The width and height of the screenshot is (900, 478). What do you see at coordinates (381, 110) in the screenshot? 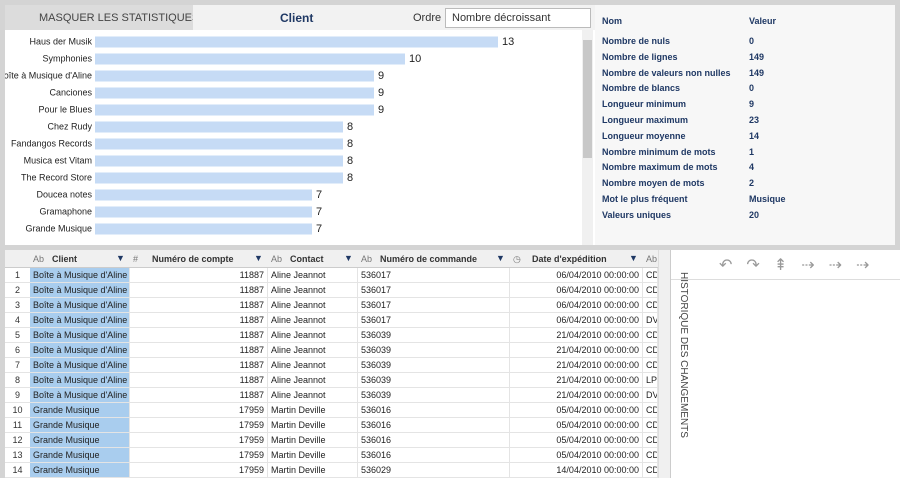
I see `value-label: 9` at bounding box center [381, 110].